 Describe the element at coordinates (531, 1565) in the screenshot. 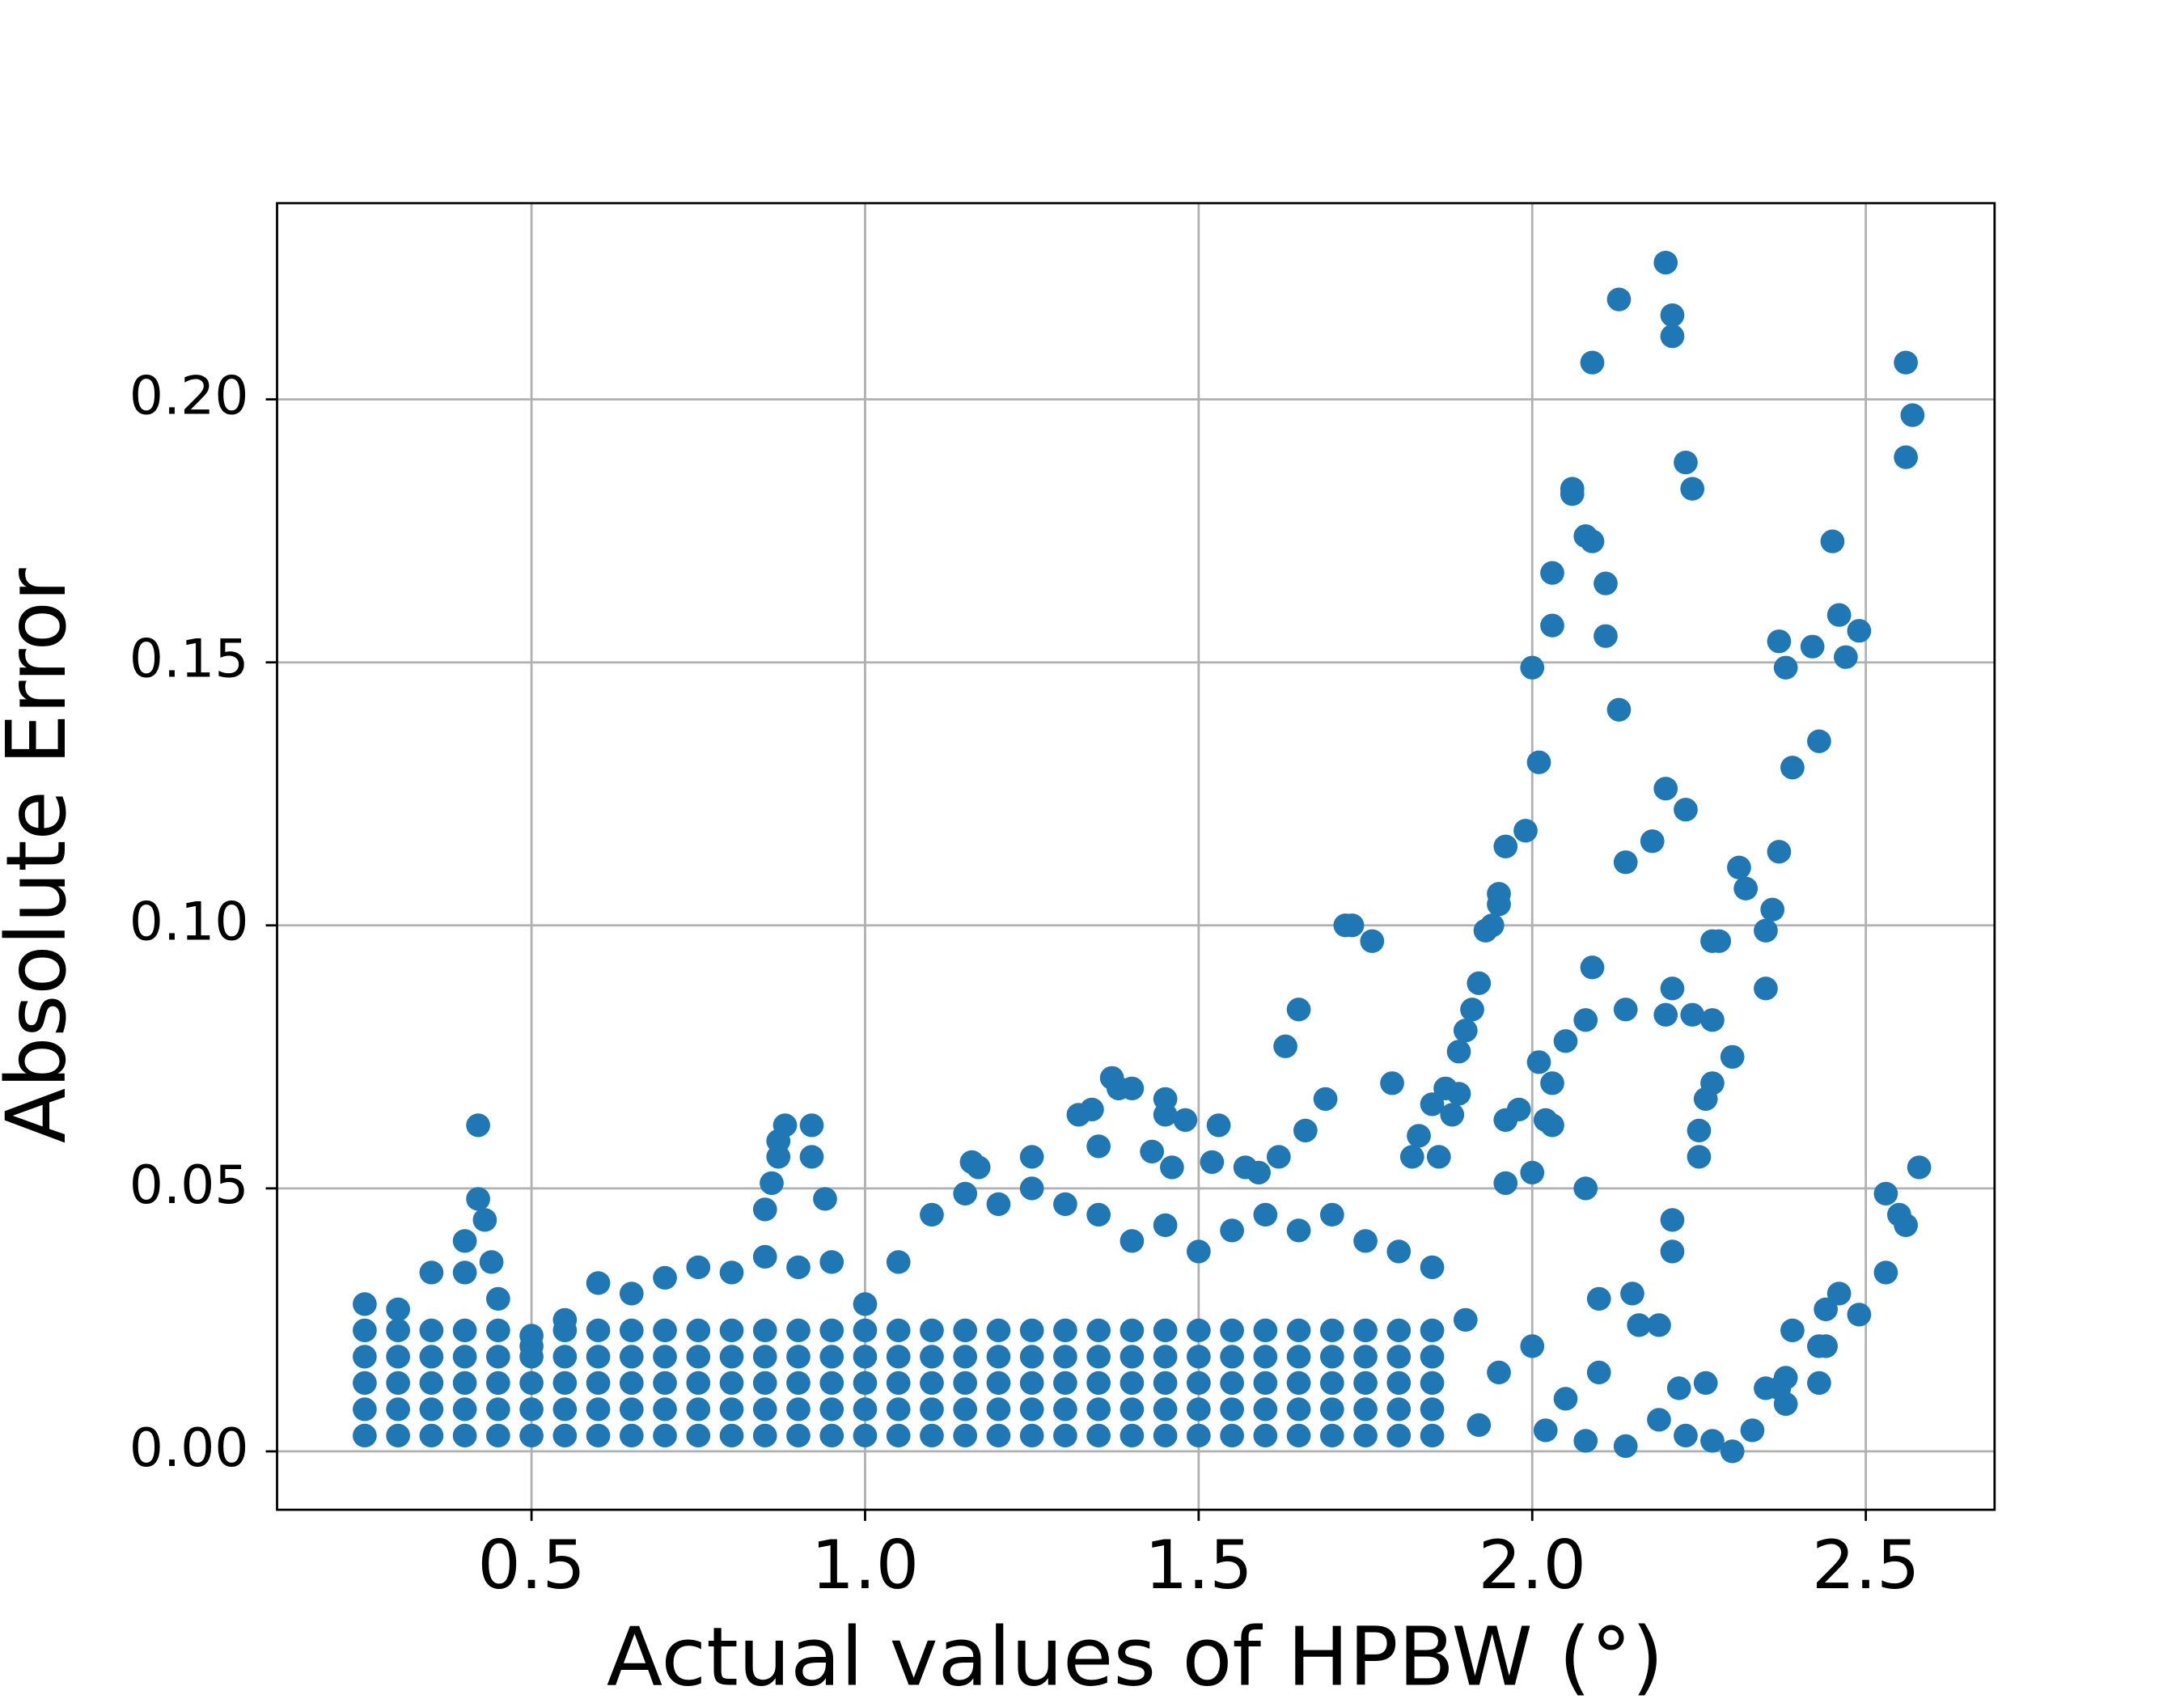

I see `x-tick-label: 0.5` at that location.